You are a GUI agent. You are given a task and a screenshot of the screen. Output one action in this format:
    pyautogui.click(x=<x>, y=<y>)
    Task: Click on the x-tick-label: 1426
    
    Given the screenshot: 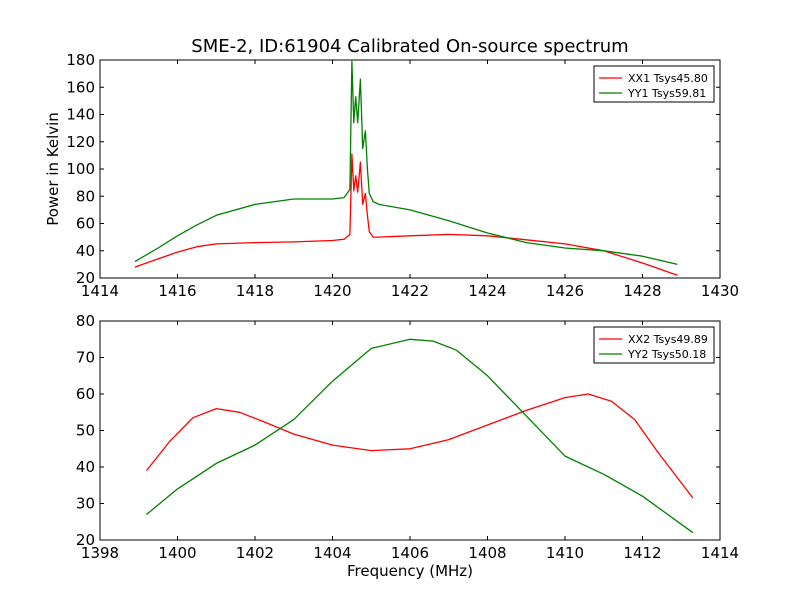 What is the action you would take?
    pyautogui.click(x=565, y=291)
    